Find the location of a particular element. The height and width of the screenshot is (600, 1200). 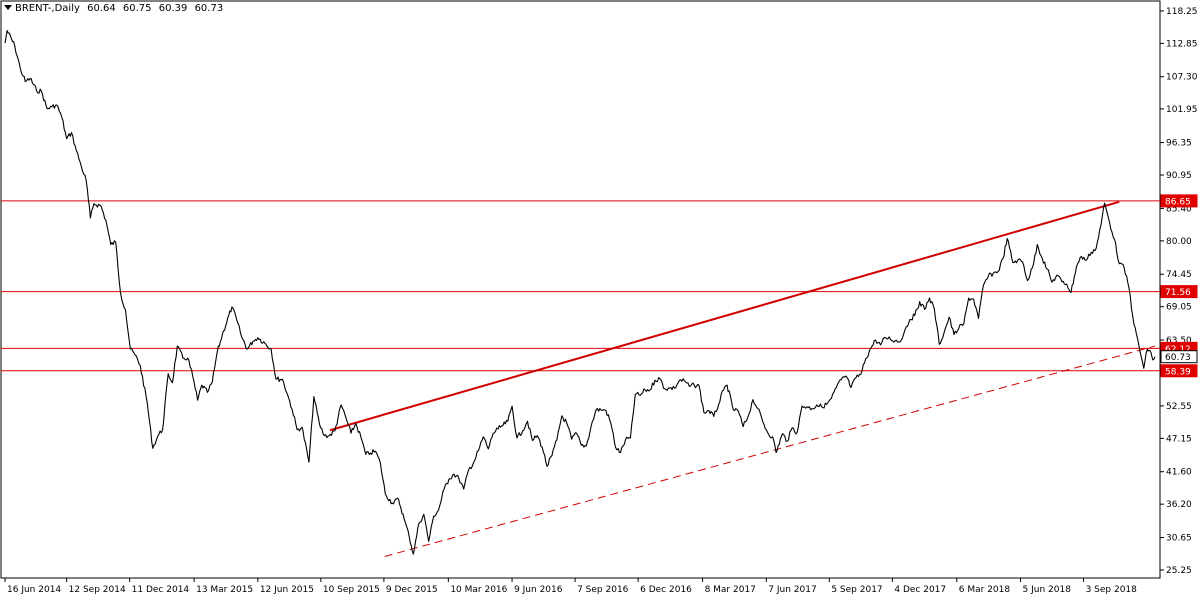

x-tick-label: 10 Sep 2015 is located at coordinates (351, 590).